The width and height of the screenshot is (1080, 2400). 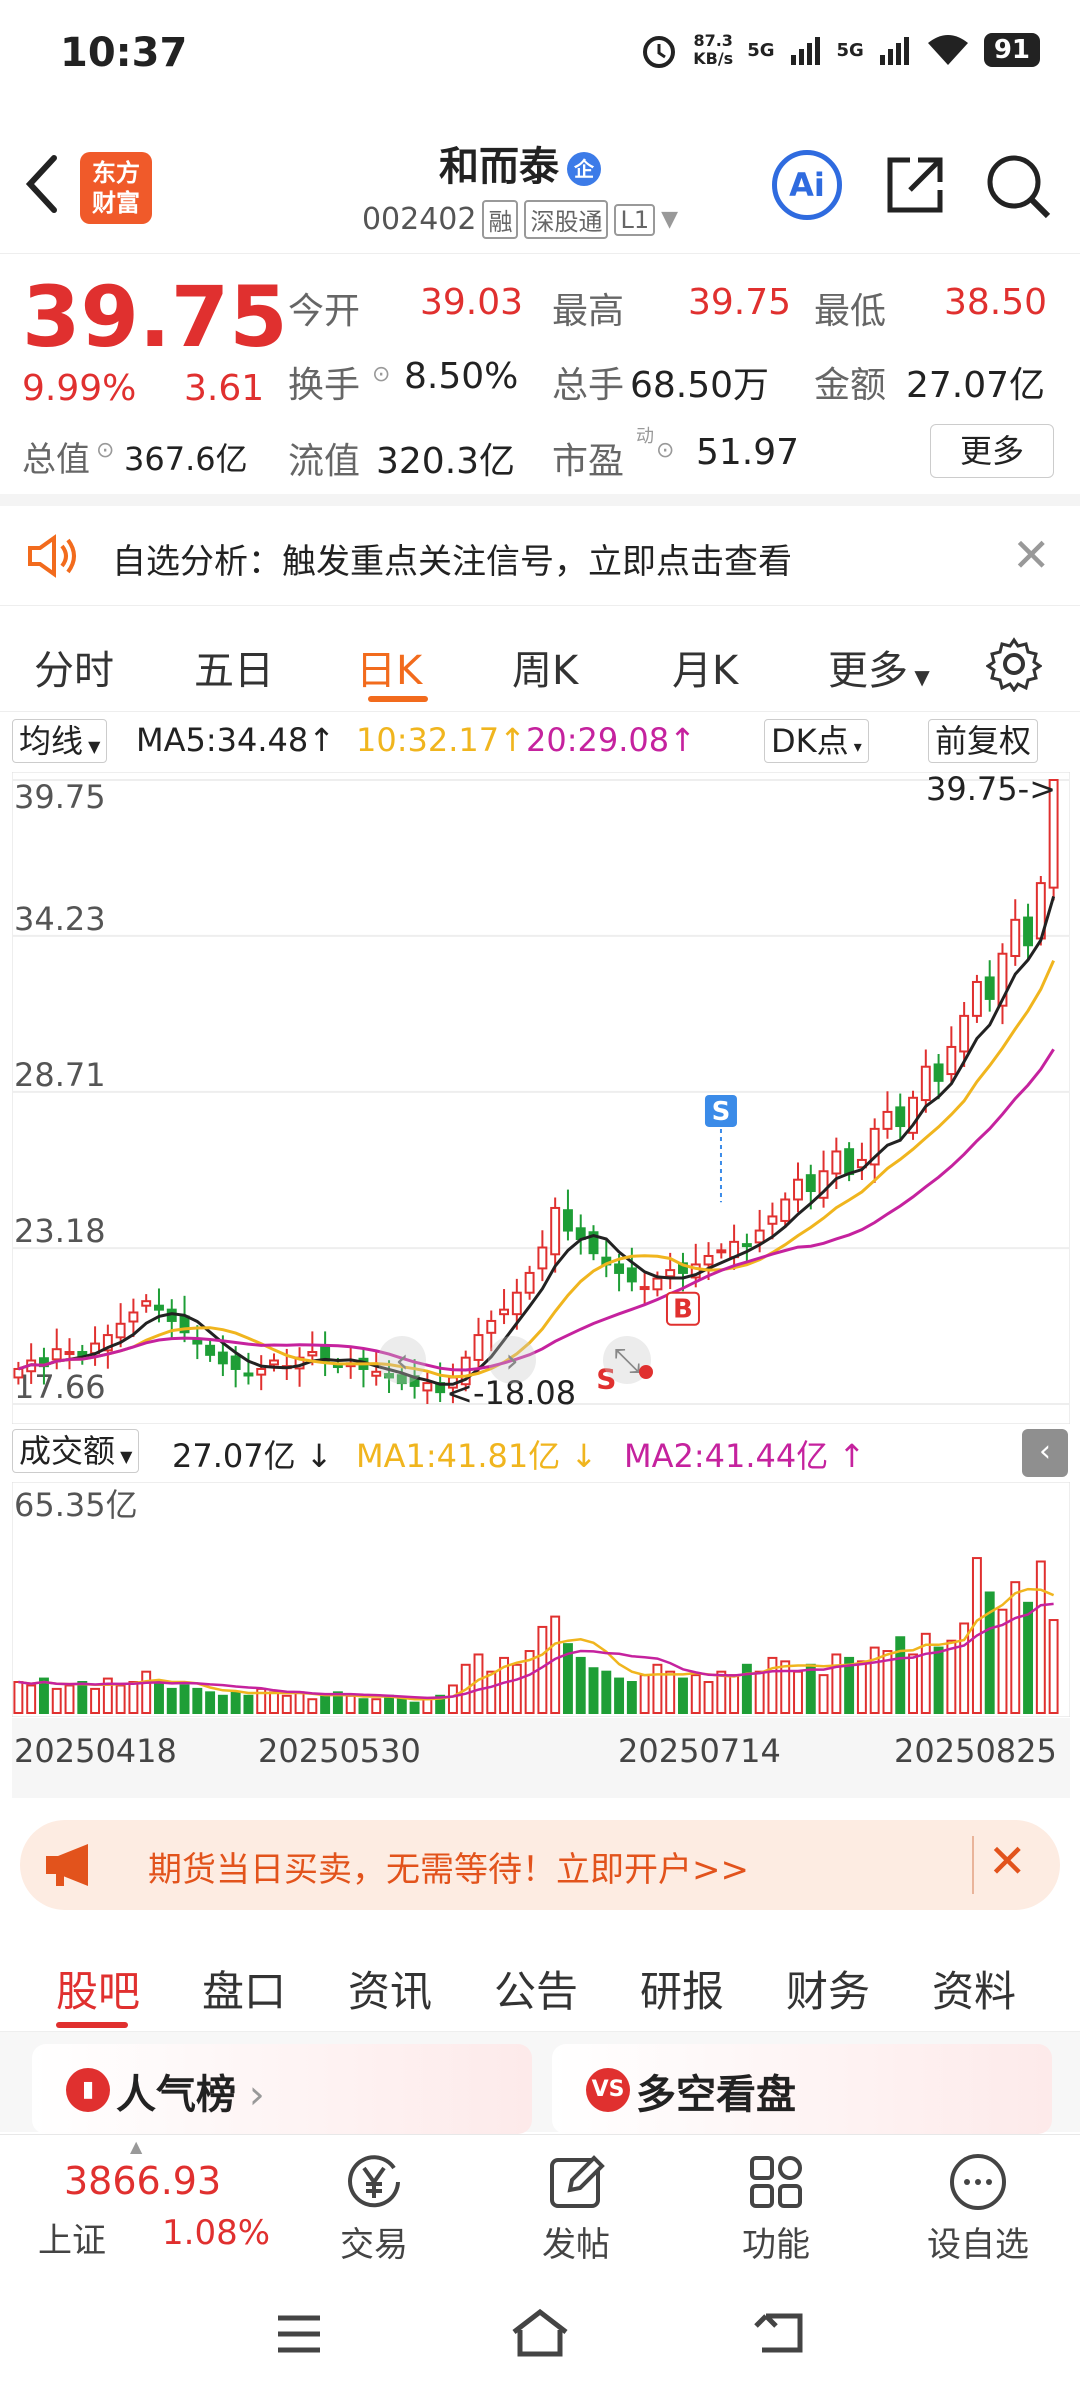 I want to click on wifi-icon, so click(x=947, y=50).